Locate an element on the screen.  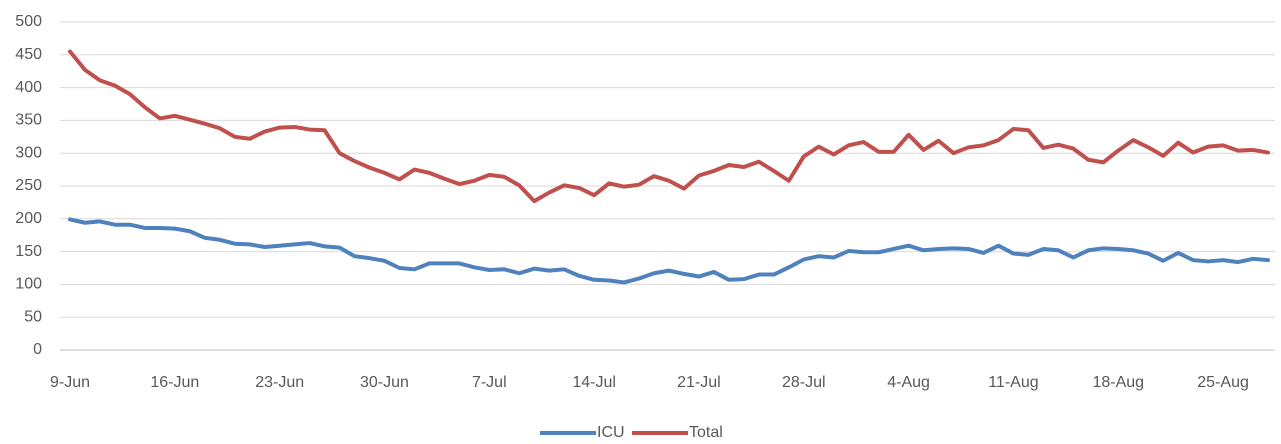
y-tick-label: 200 is located at coordinates (28, 218).